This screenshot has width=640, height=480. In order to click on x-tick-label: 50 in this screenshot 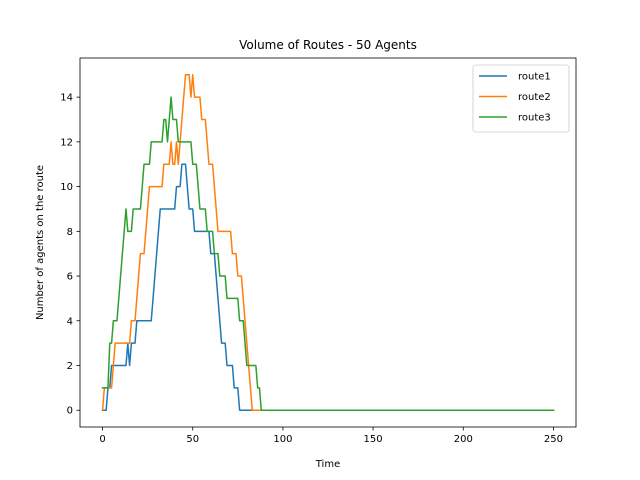, I will do `click(192, 439)`.